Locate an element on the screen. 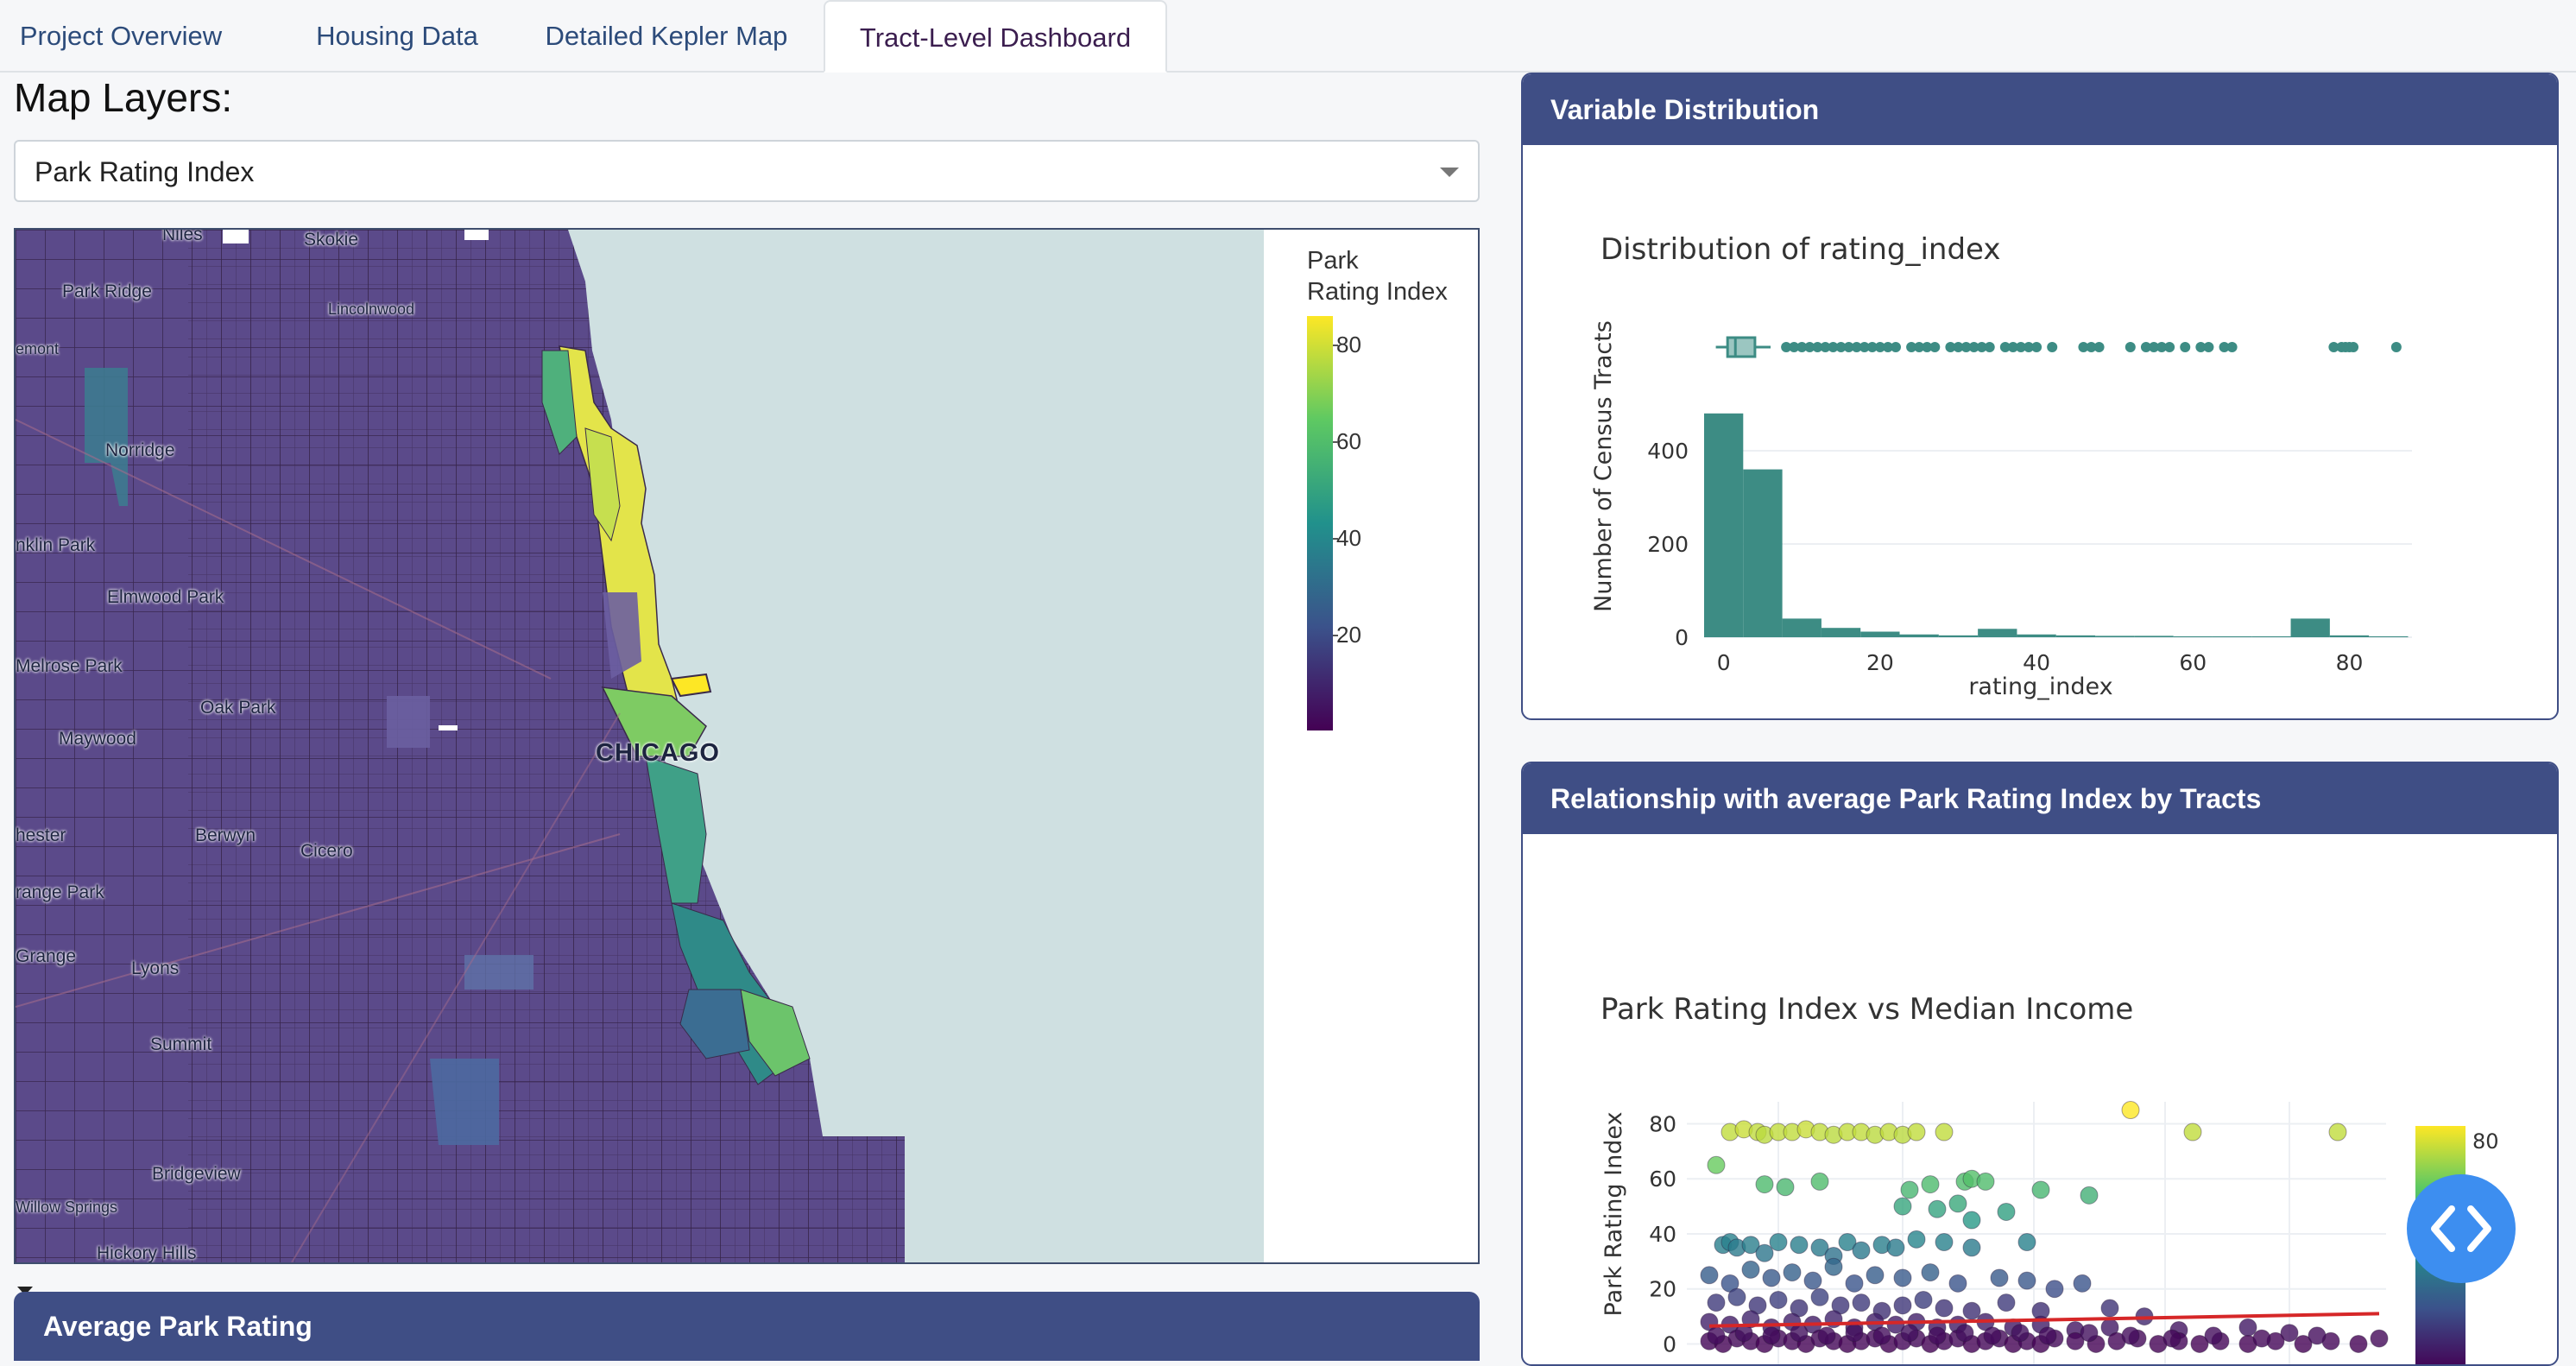 The image size is (2576, 1366). box-iqr is located at coordinates (1741, 347).